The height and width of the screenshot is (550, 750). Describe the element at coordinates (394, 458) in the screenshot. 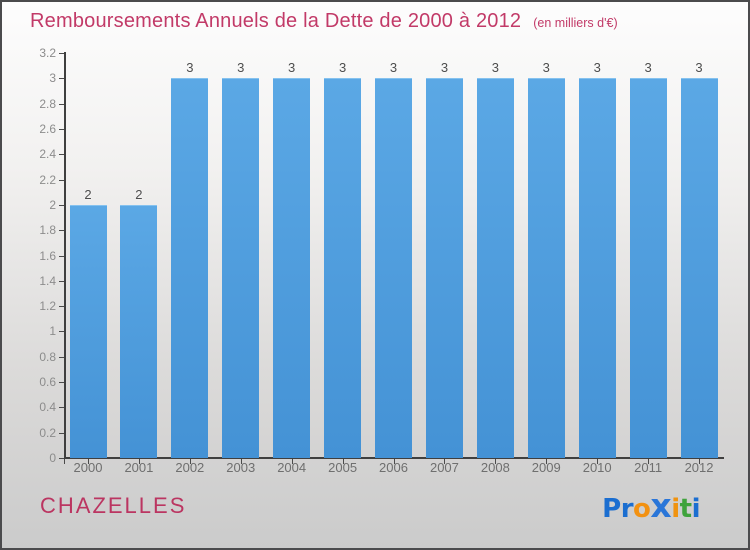

I see `x-axis-line` at that location.